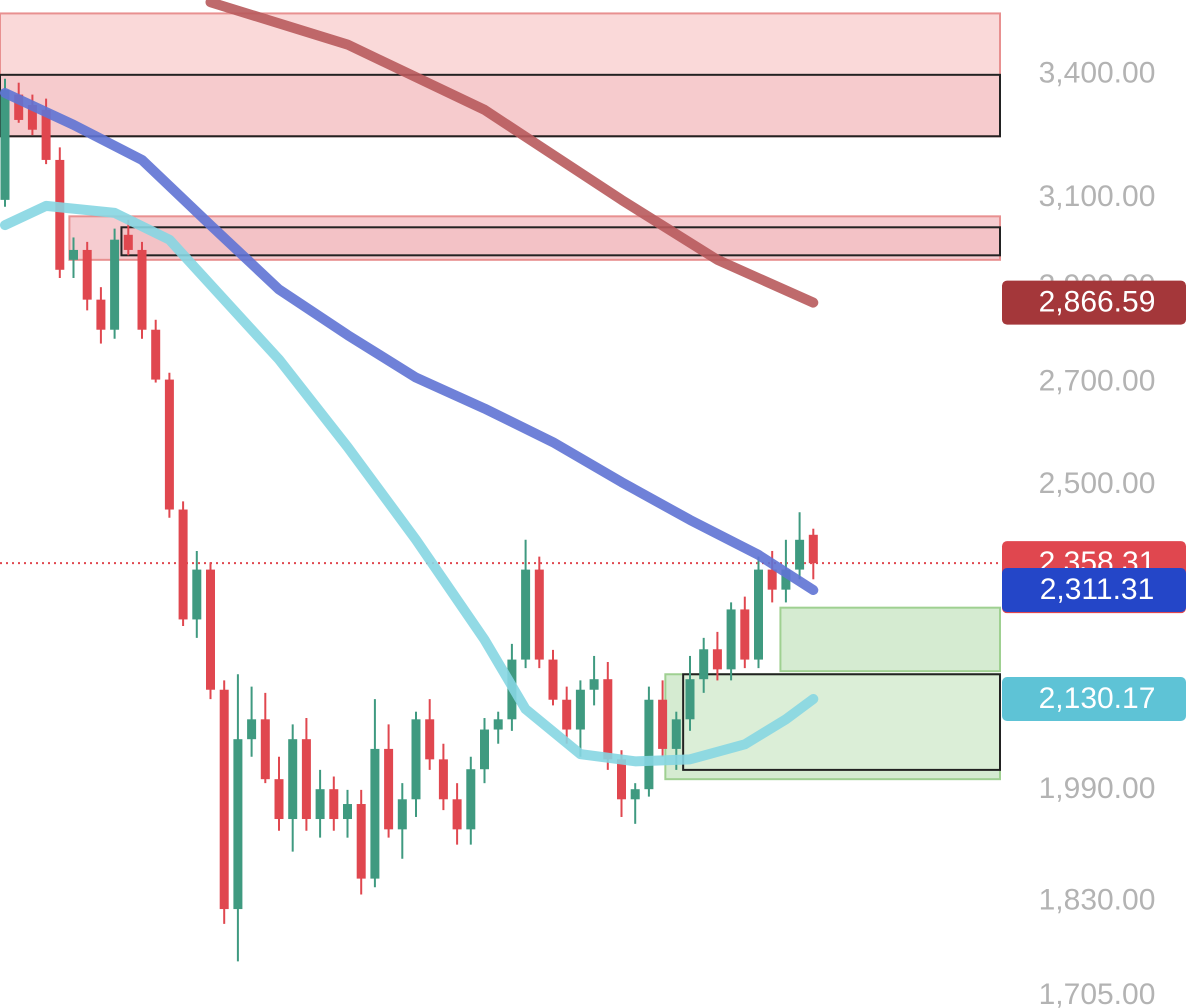  What do you see at coordinates (1097, 302) in the screenshot?
I see `price-label: 2,866.59` at bounding box center [1097, 302].